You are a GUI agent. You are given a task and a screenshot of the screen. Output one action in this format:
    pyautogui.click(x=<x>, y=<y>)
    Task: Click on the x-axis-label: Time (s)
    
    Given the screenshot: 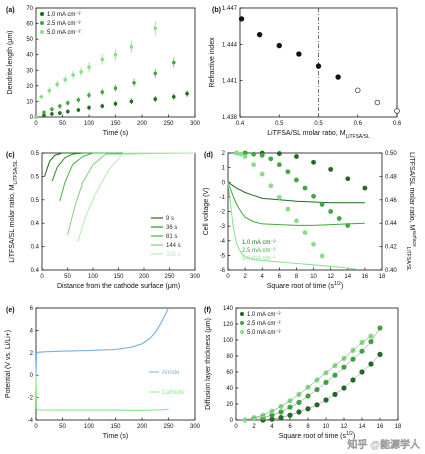 What is the action you would take?
    pyautogui.click(x=115, y=133)
    